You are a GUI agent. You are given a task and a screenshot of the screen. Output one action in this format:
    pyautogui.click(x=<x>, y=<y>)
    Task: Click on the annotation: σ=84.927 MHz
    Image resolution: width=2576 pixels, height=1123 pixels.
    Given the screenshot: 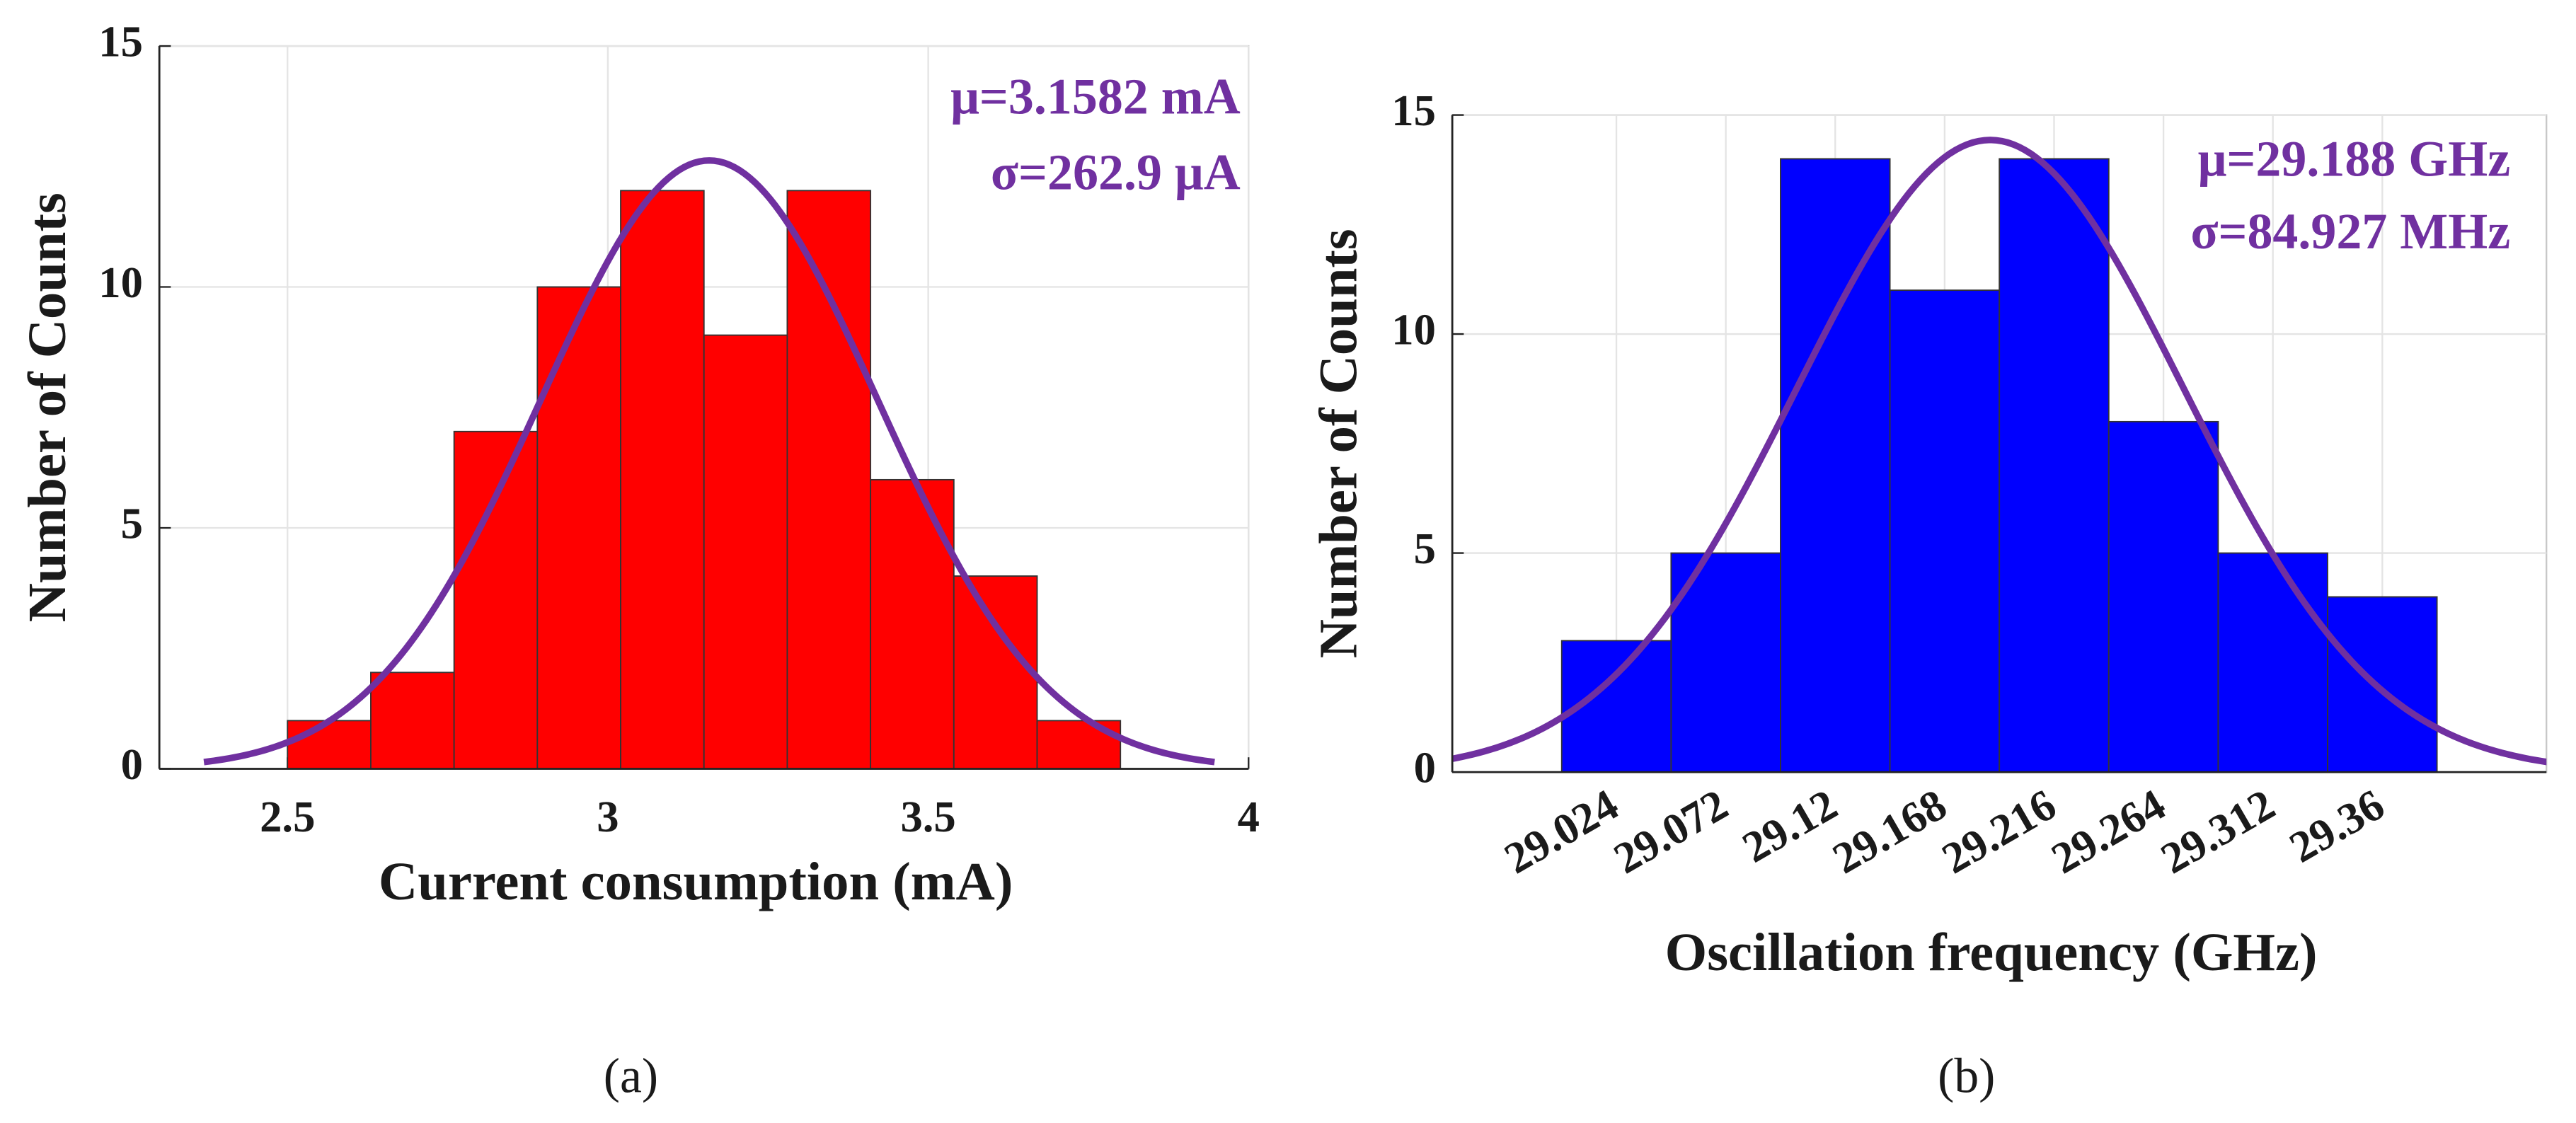 What is the action you would take?
    pyautogui.click(x=2350, y=231)
    